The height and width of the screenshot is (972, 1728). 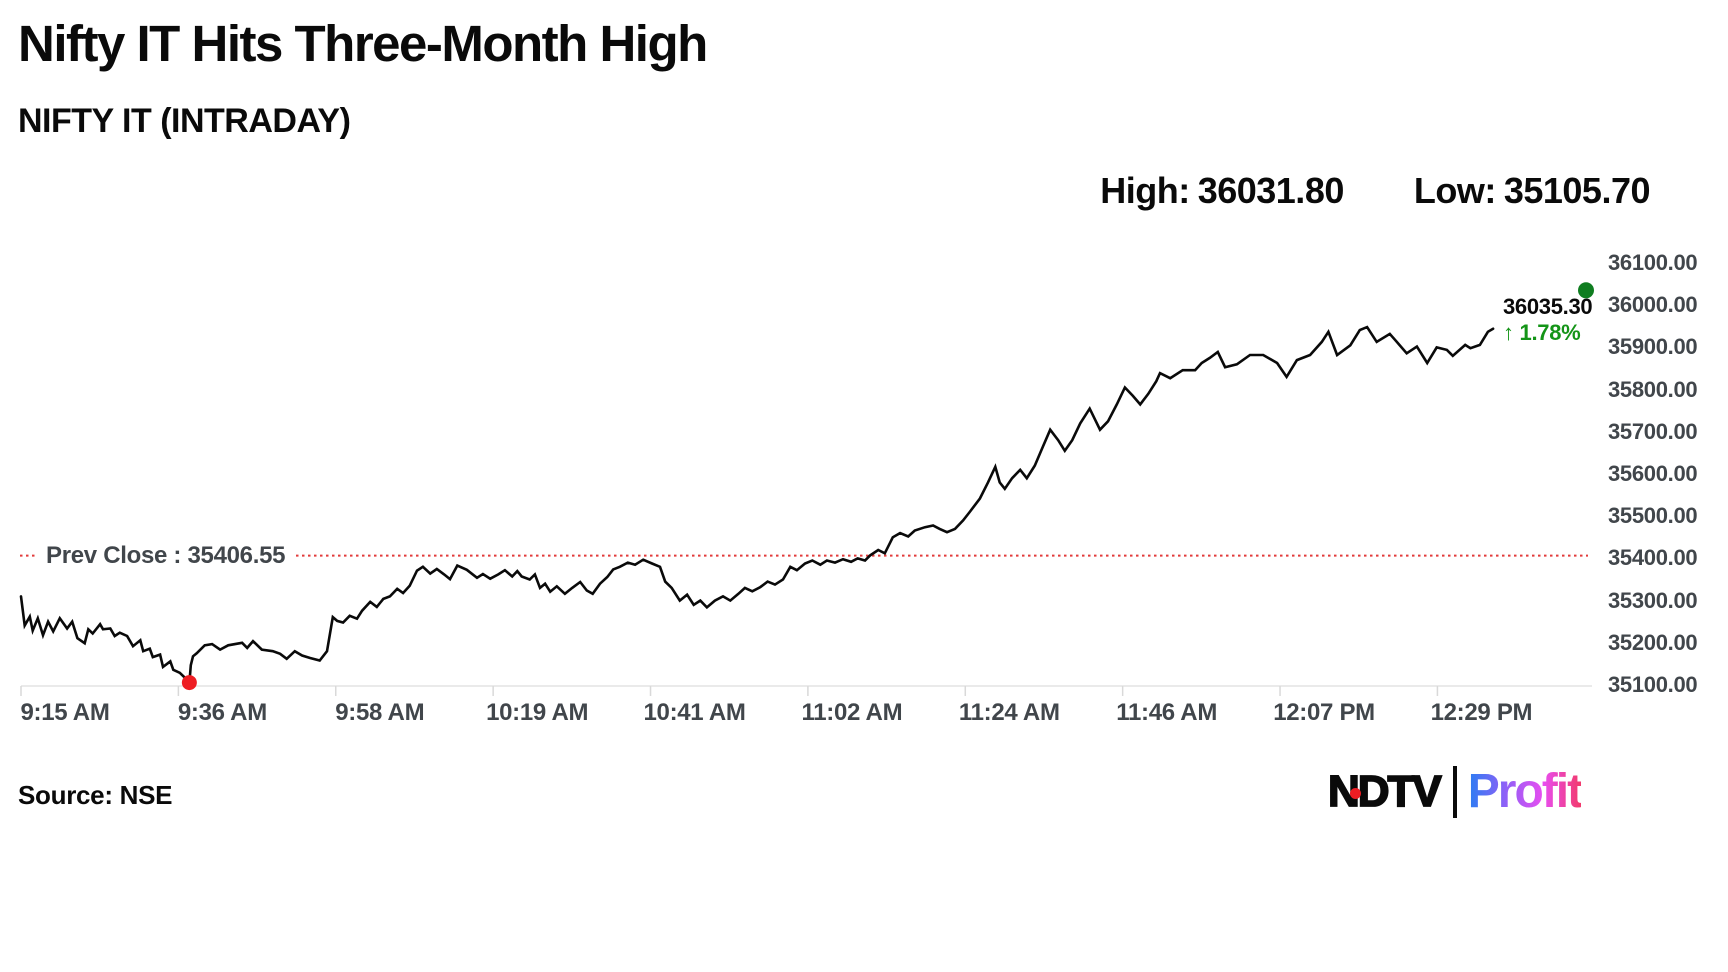 I want to click on day-low: Low: 35105.70, so click(x=1536, y=191).